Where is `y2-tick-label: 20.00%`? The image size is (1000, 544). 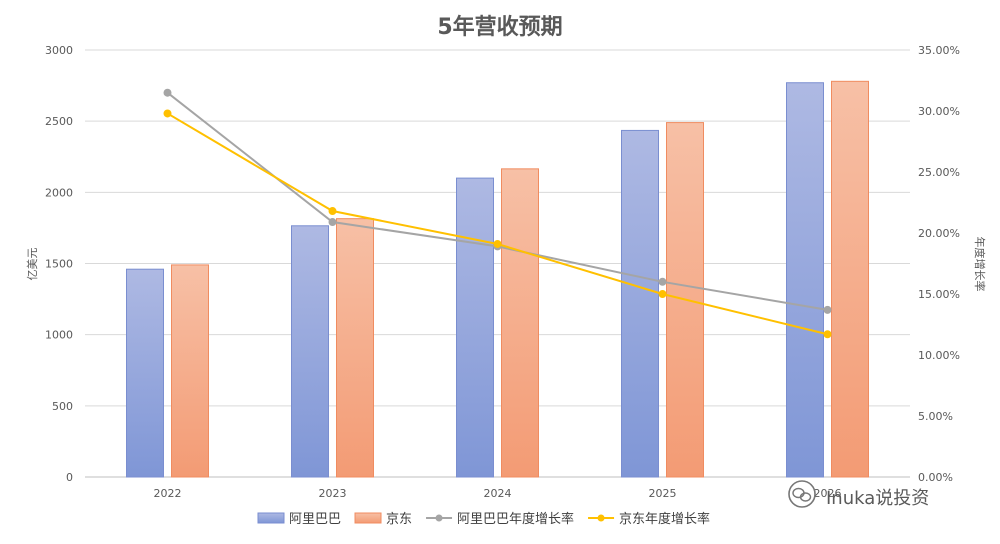
y2-tick-label: 20.00% is located at coordinates (939, 233).